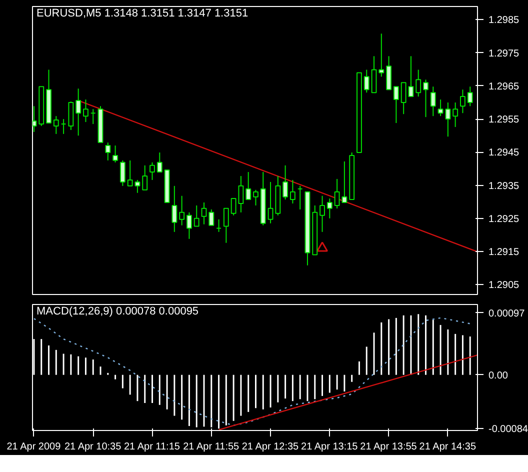 Image resolution: width=528 pixels, height=472 pixels. What do you see at coordinates (117, 312) in the screenshot?
I see `chart-title: MACD(12,26,9) 0.00078 0.00095` at bounding box center [117, 312].